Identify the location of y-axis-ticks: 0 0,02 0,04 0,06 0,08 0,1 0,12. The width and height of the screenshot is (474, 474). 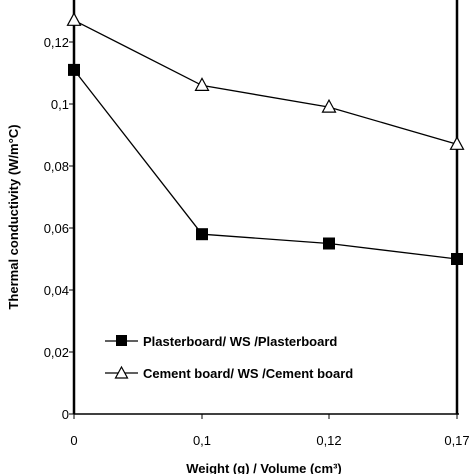
(59, 228).